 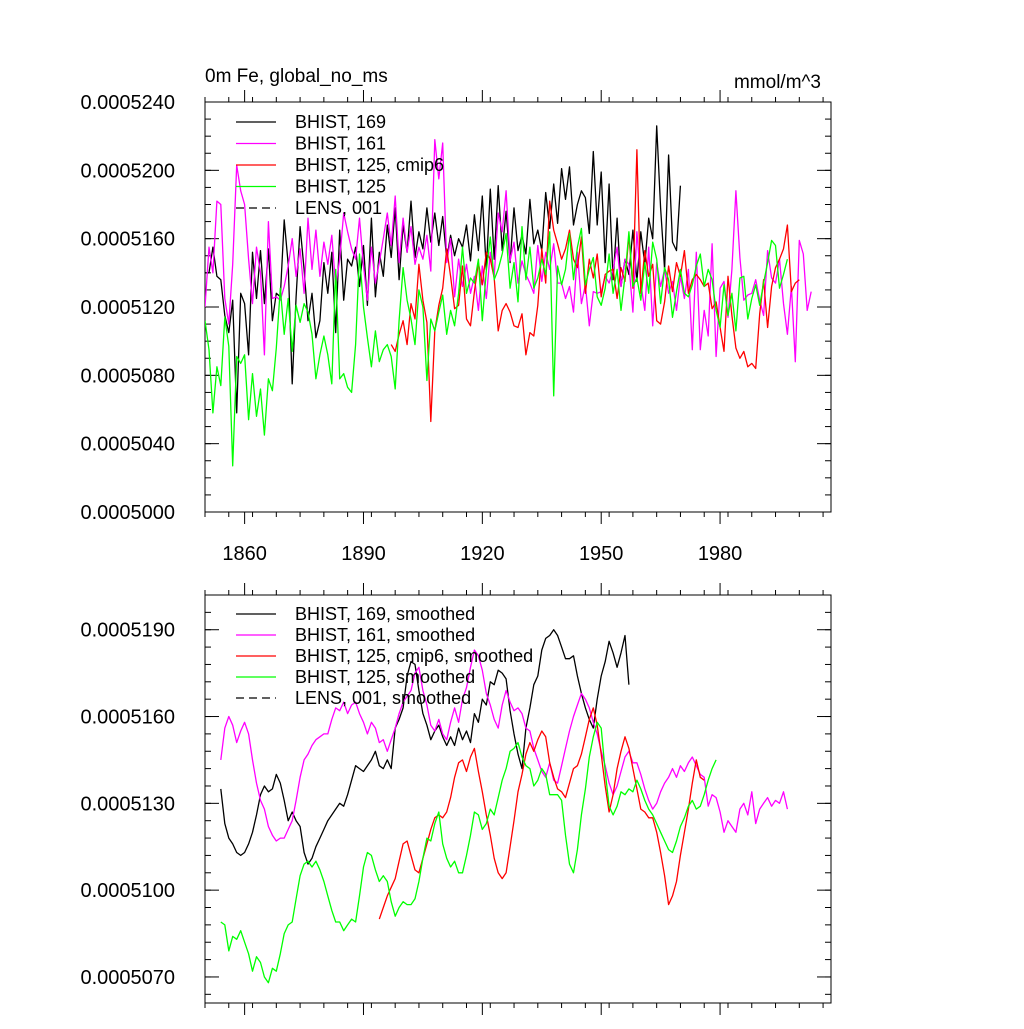 I want to click on top-y-tick-label: 0.0005200, so click(x=127, y=171).